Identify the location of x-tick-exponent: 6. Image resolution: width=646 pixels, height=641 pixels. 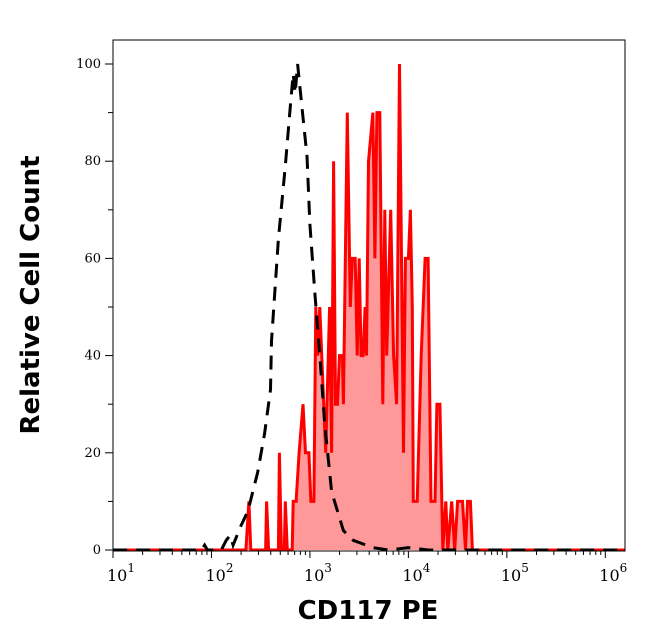
(624, 568).